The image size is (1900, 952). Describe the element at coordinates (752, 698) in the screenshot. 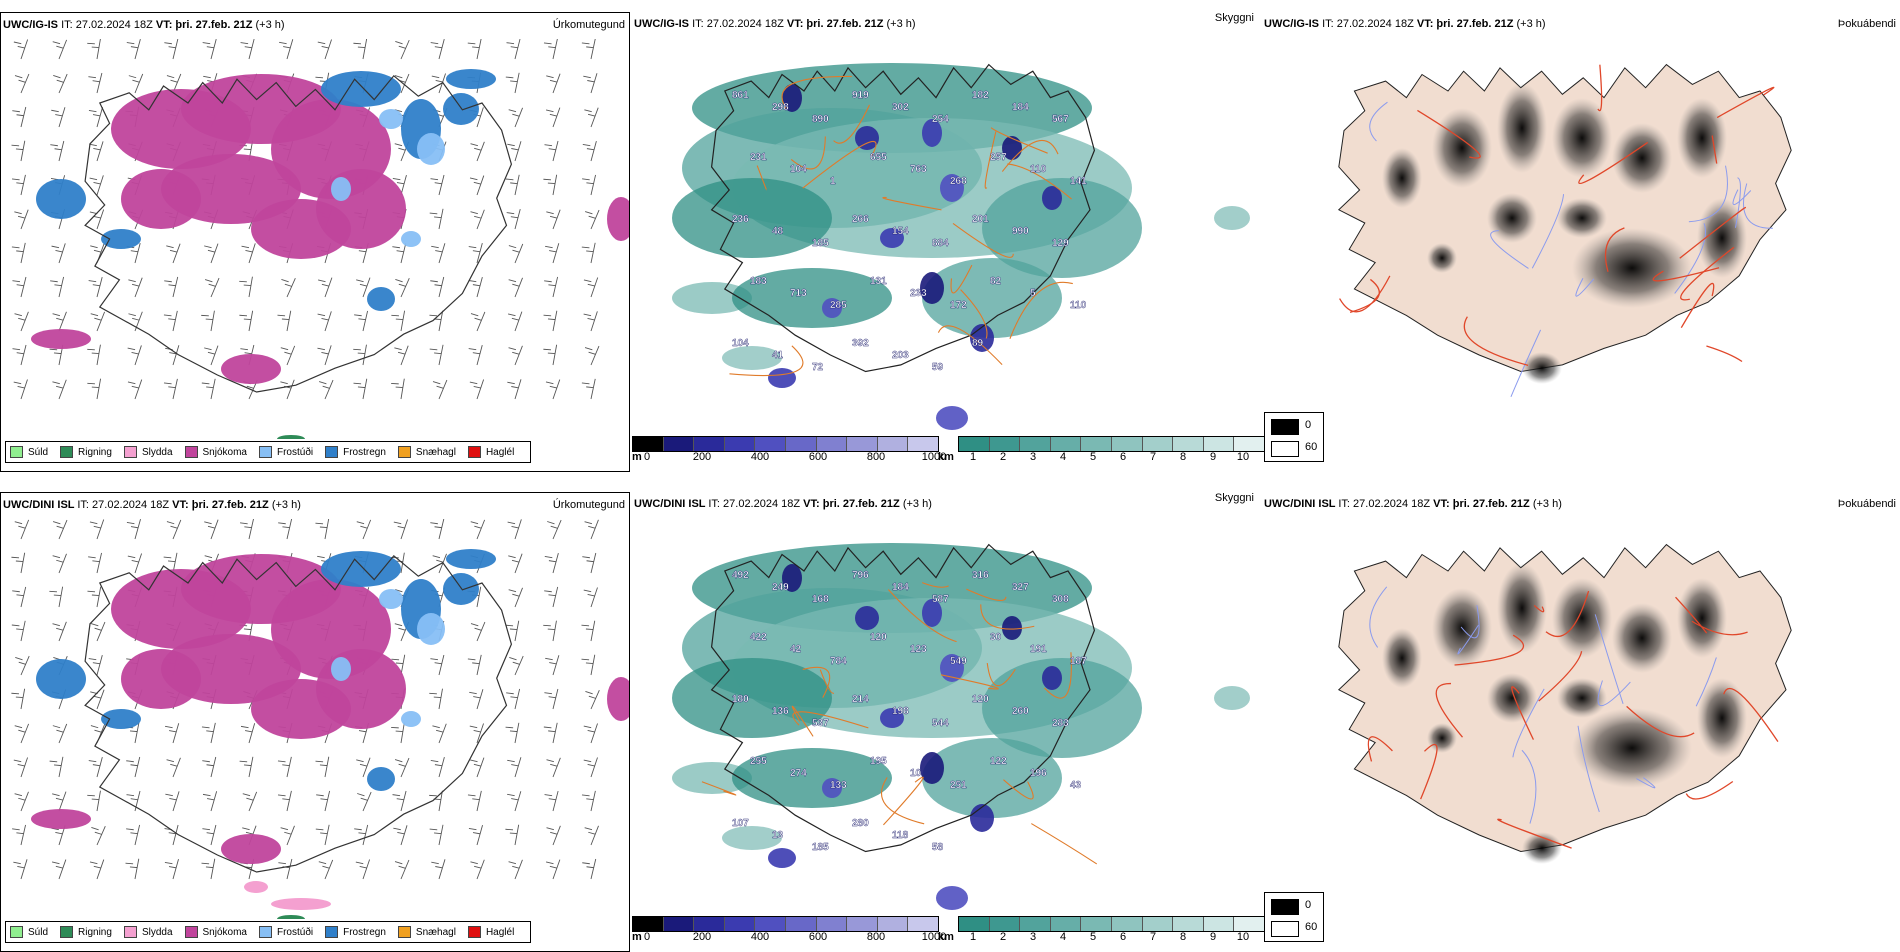

I see `visibility-area` at that location.